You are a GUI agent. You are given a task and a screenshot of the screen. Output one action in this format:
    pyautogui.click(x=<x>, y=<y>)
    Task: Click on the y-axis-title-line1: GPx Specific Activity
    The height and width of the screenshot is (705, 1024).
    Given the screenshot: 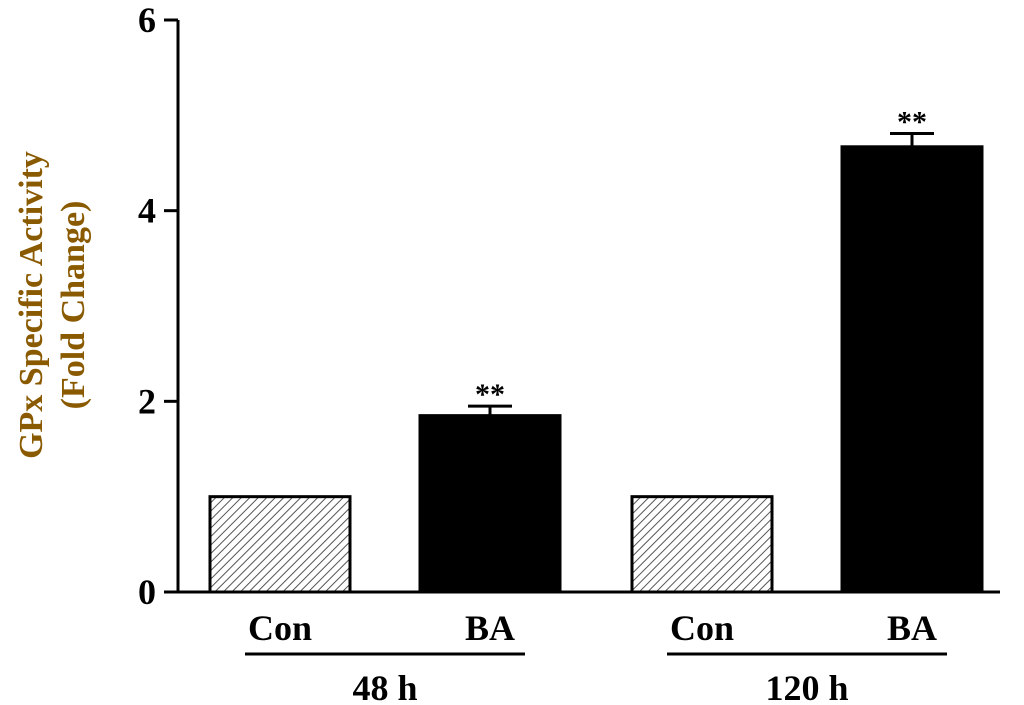 What is the action you would take?
    pyautogui.click(x=31, y=305)
    